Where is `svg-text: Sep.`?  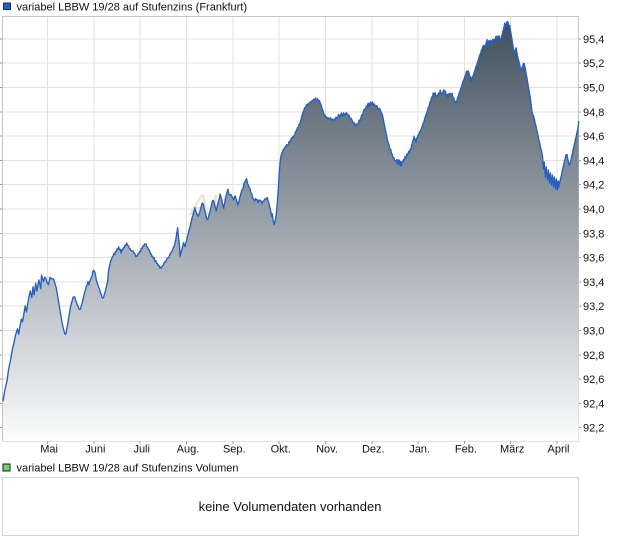 svg-text: Sep. is located at coordinates (234, 450).